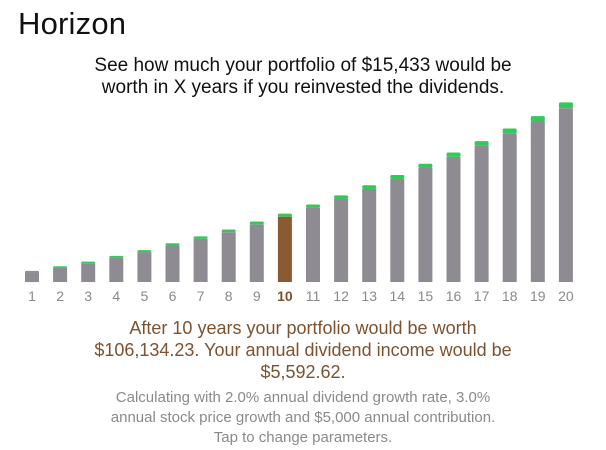 Image resolution: width=606 pixels, height=450 pixels. I want to click on x-tick-label: 7, so click(201, 296).